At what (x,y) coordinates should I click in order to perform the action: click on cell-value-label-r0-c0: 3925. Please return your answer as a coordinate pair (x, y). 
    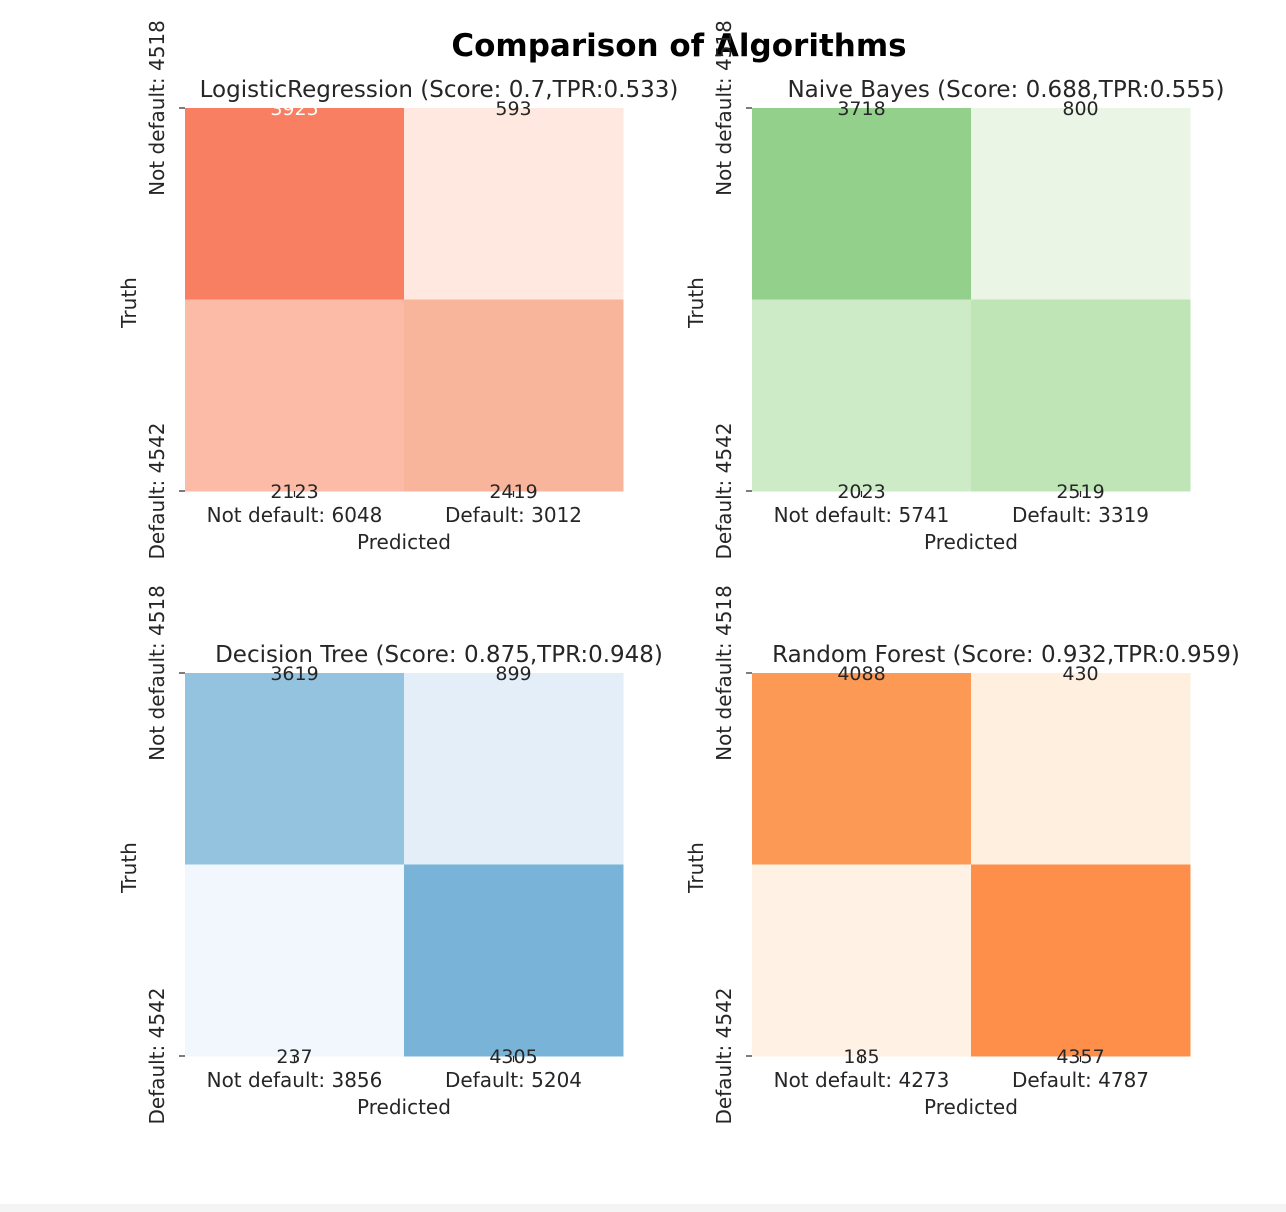
    Looking at the image, I should click on (294, 109).